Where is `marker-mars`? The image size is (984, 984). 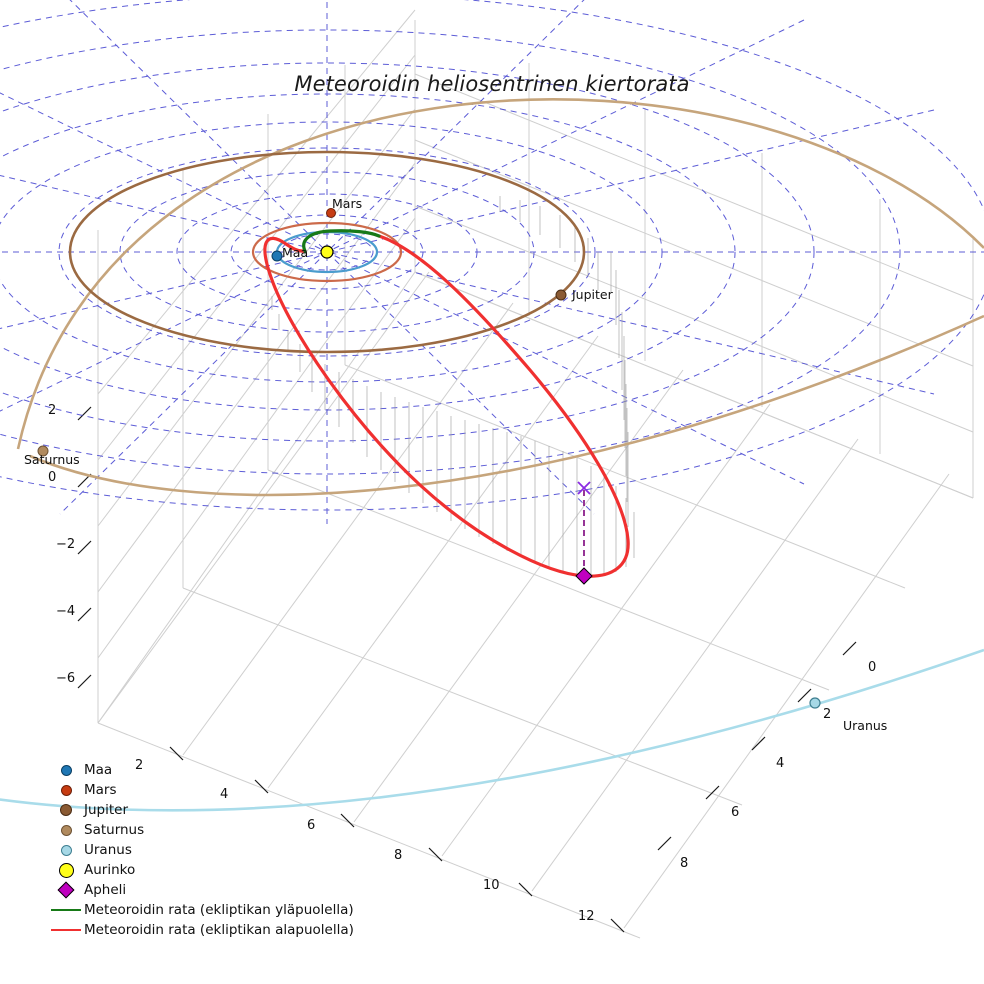 marker-mars is located at coordinates (331, 213).